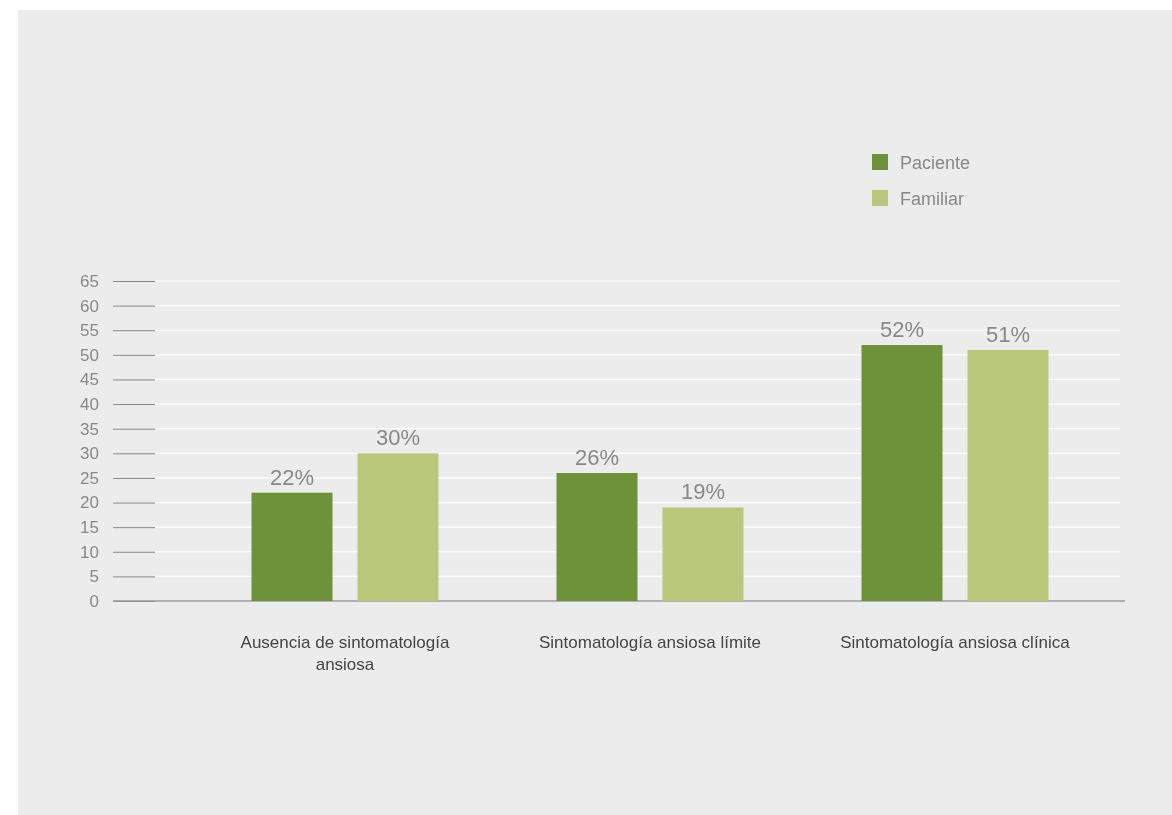  What do you see at coordinates (650, 642) in the screenshot?
I see `x-tick-label: Sintomatología ansiosa límite` at bounding box center [650, 642].